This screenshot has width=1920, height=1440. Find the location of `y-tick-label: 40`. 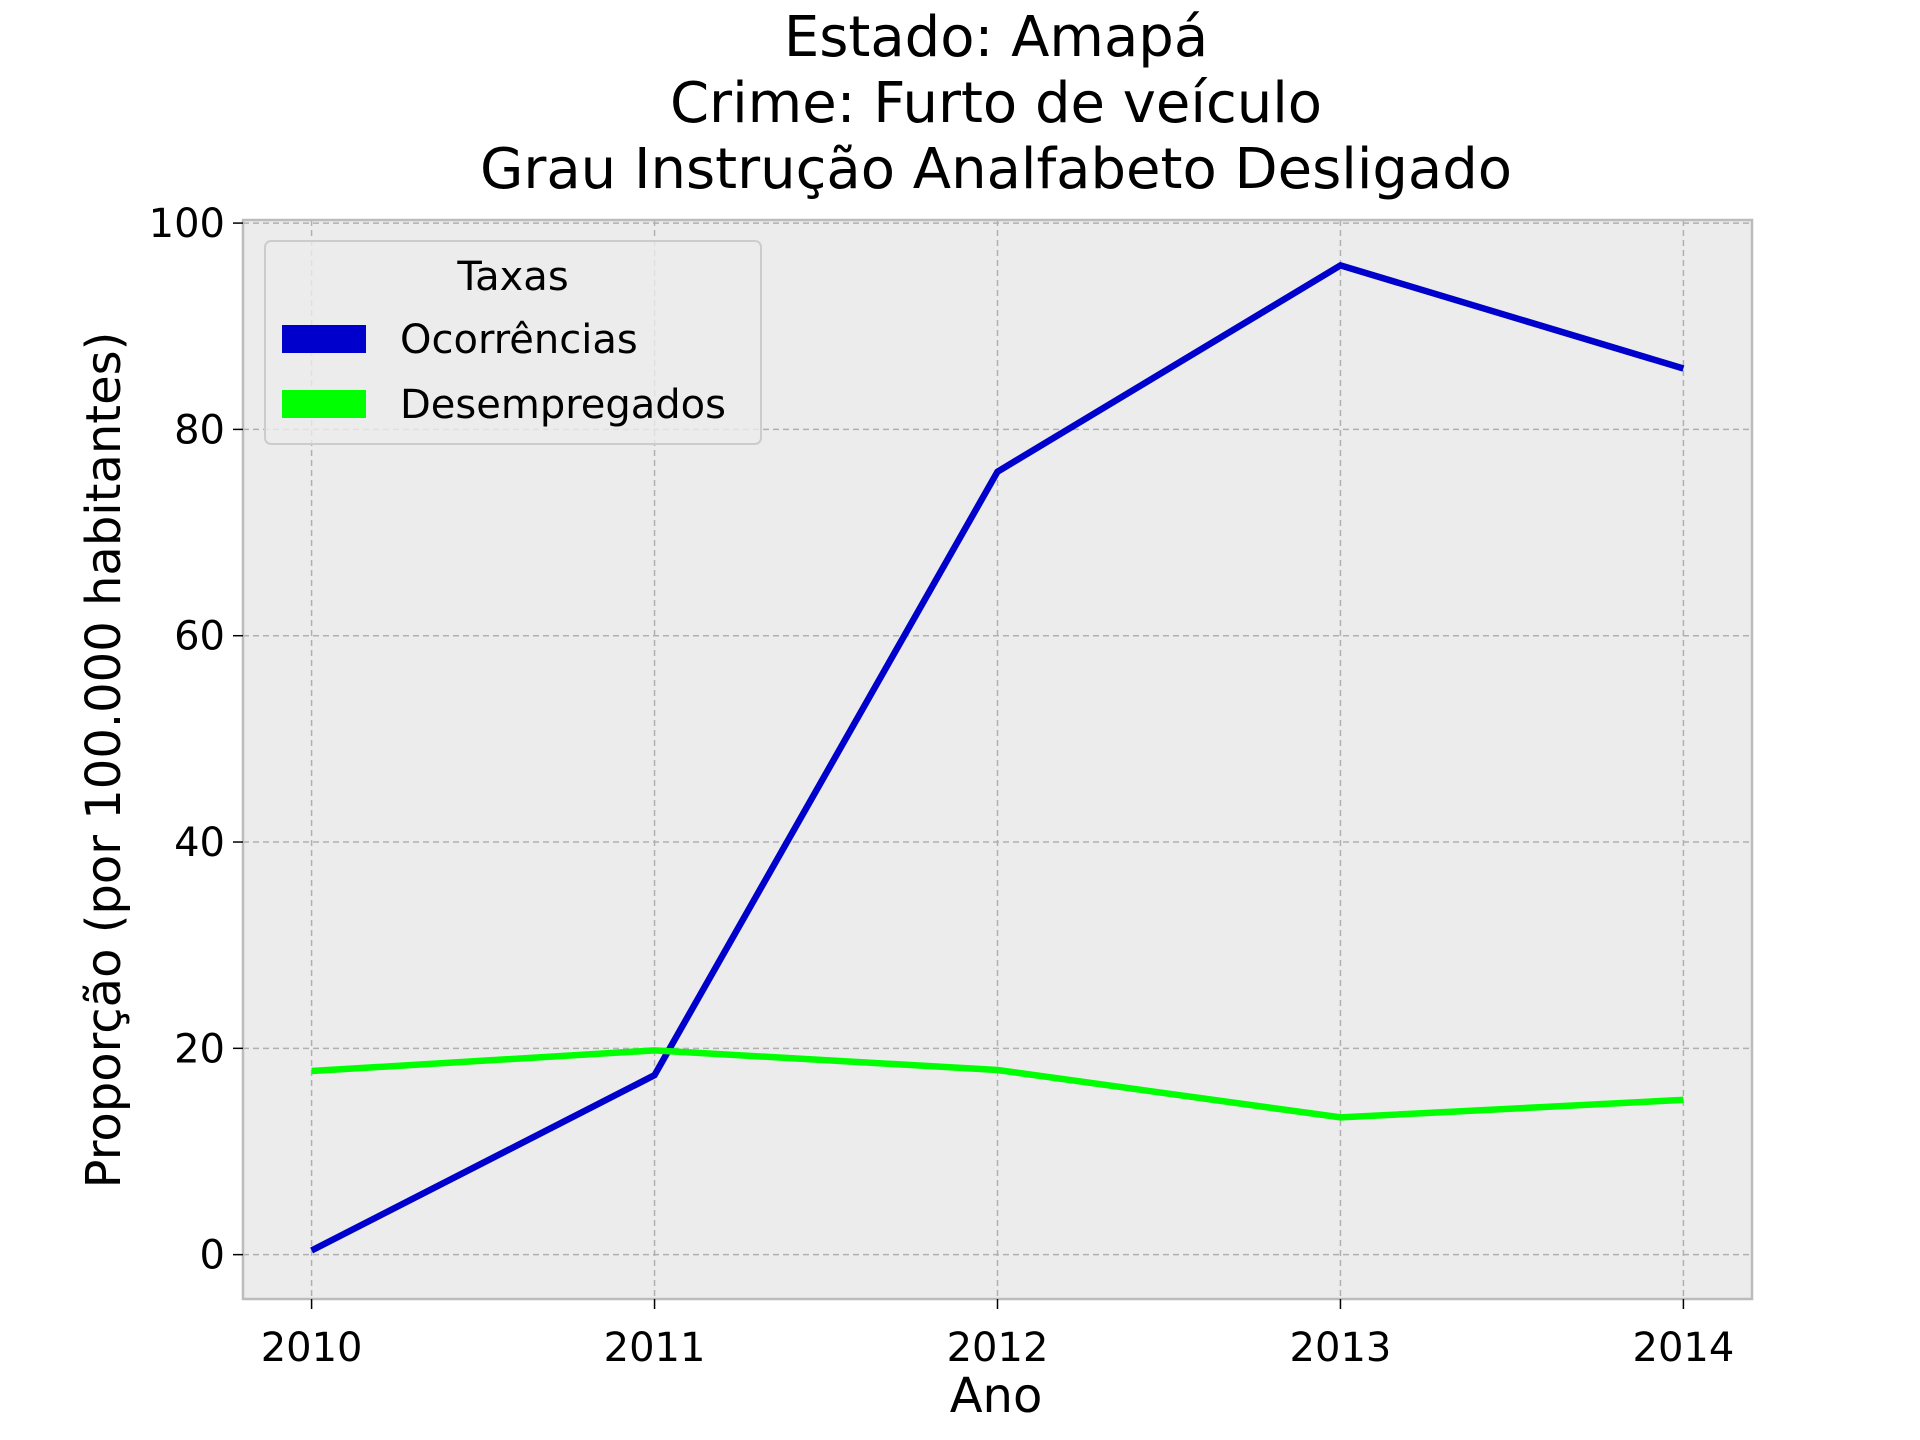

y-tick-label: 40 is located at coordinates (199, 843).